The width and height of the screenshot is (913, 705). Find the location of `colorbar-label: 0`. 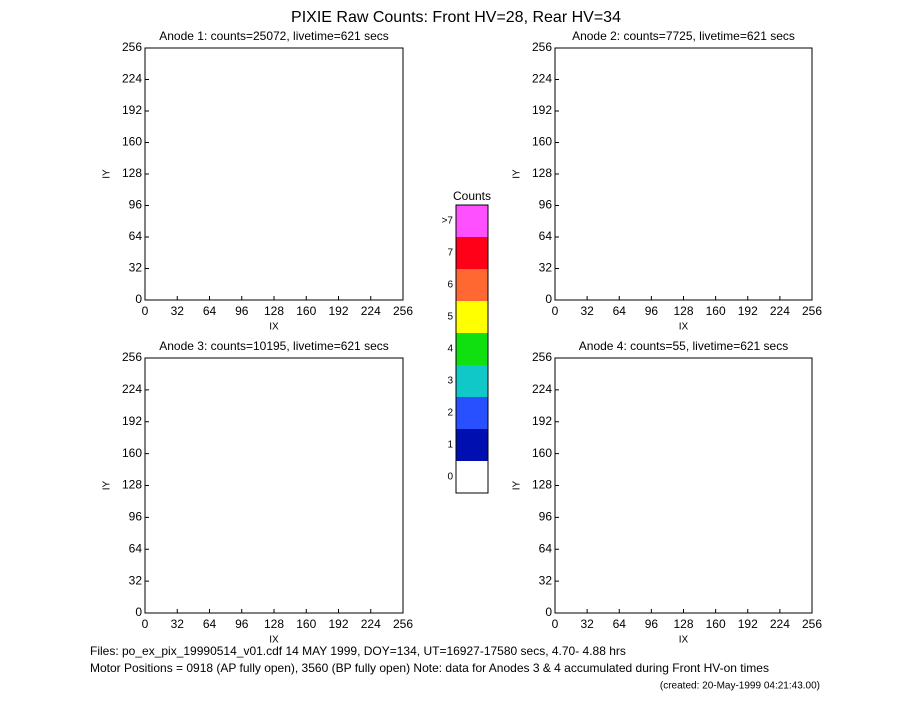

colorbar-label: 0 is located at coordinates (450, 477).